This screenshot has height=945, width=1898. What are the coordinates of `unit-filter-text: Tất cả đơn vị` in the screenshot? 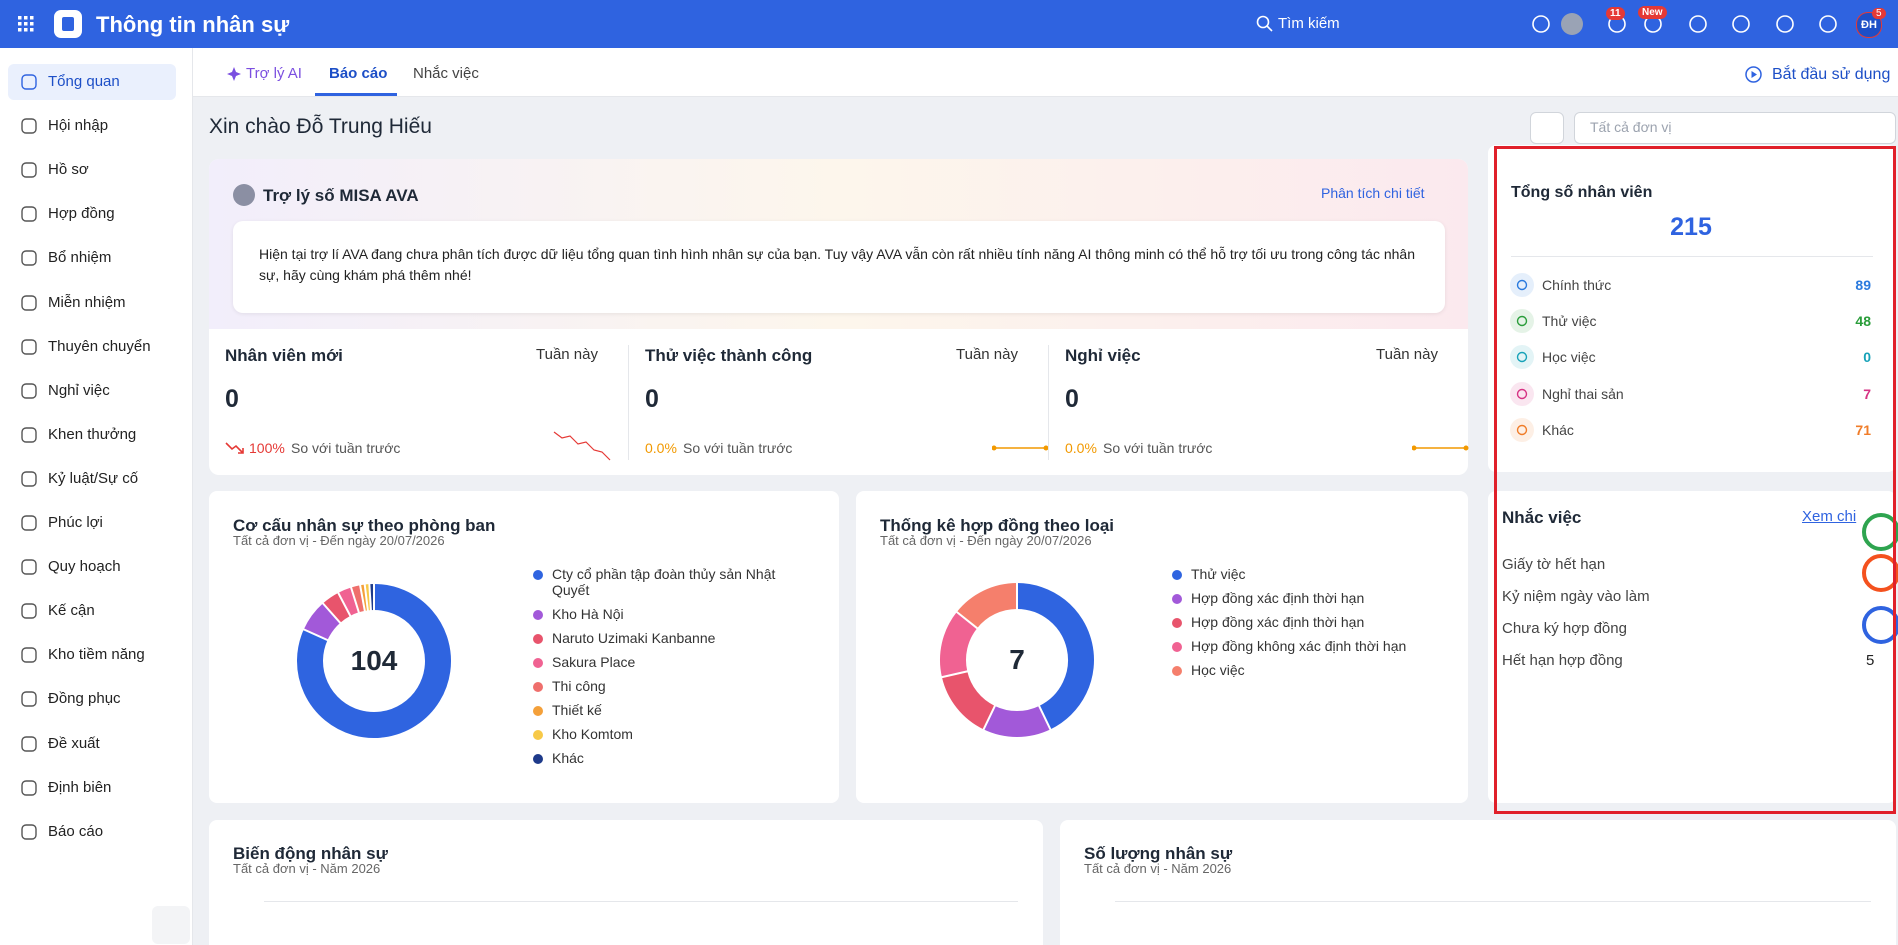 It's located at (1631, 127).